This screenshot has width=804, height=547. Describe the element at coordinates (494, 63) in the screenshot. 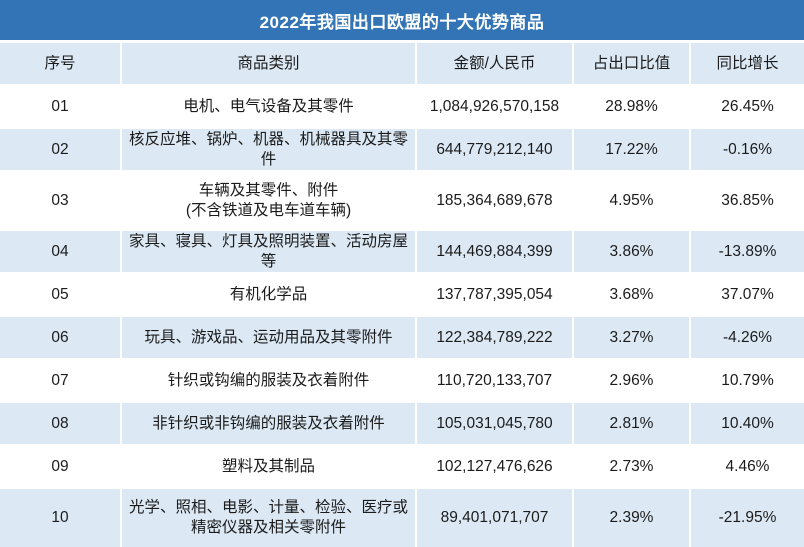

I see `header-cell-amount: 金额/人民币` at that location.